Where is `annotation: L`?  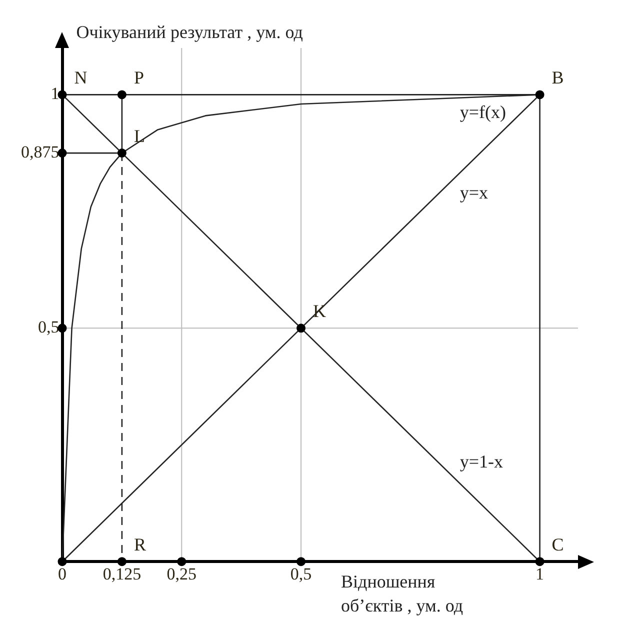 annotation: L is located at coordinates (139, 136).